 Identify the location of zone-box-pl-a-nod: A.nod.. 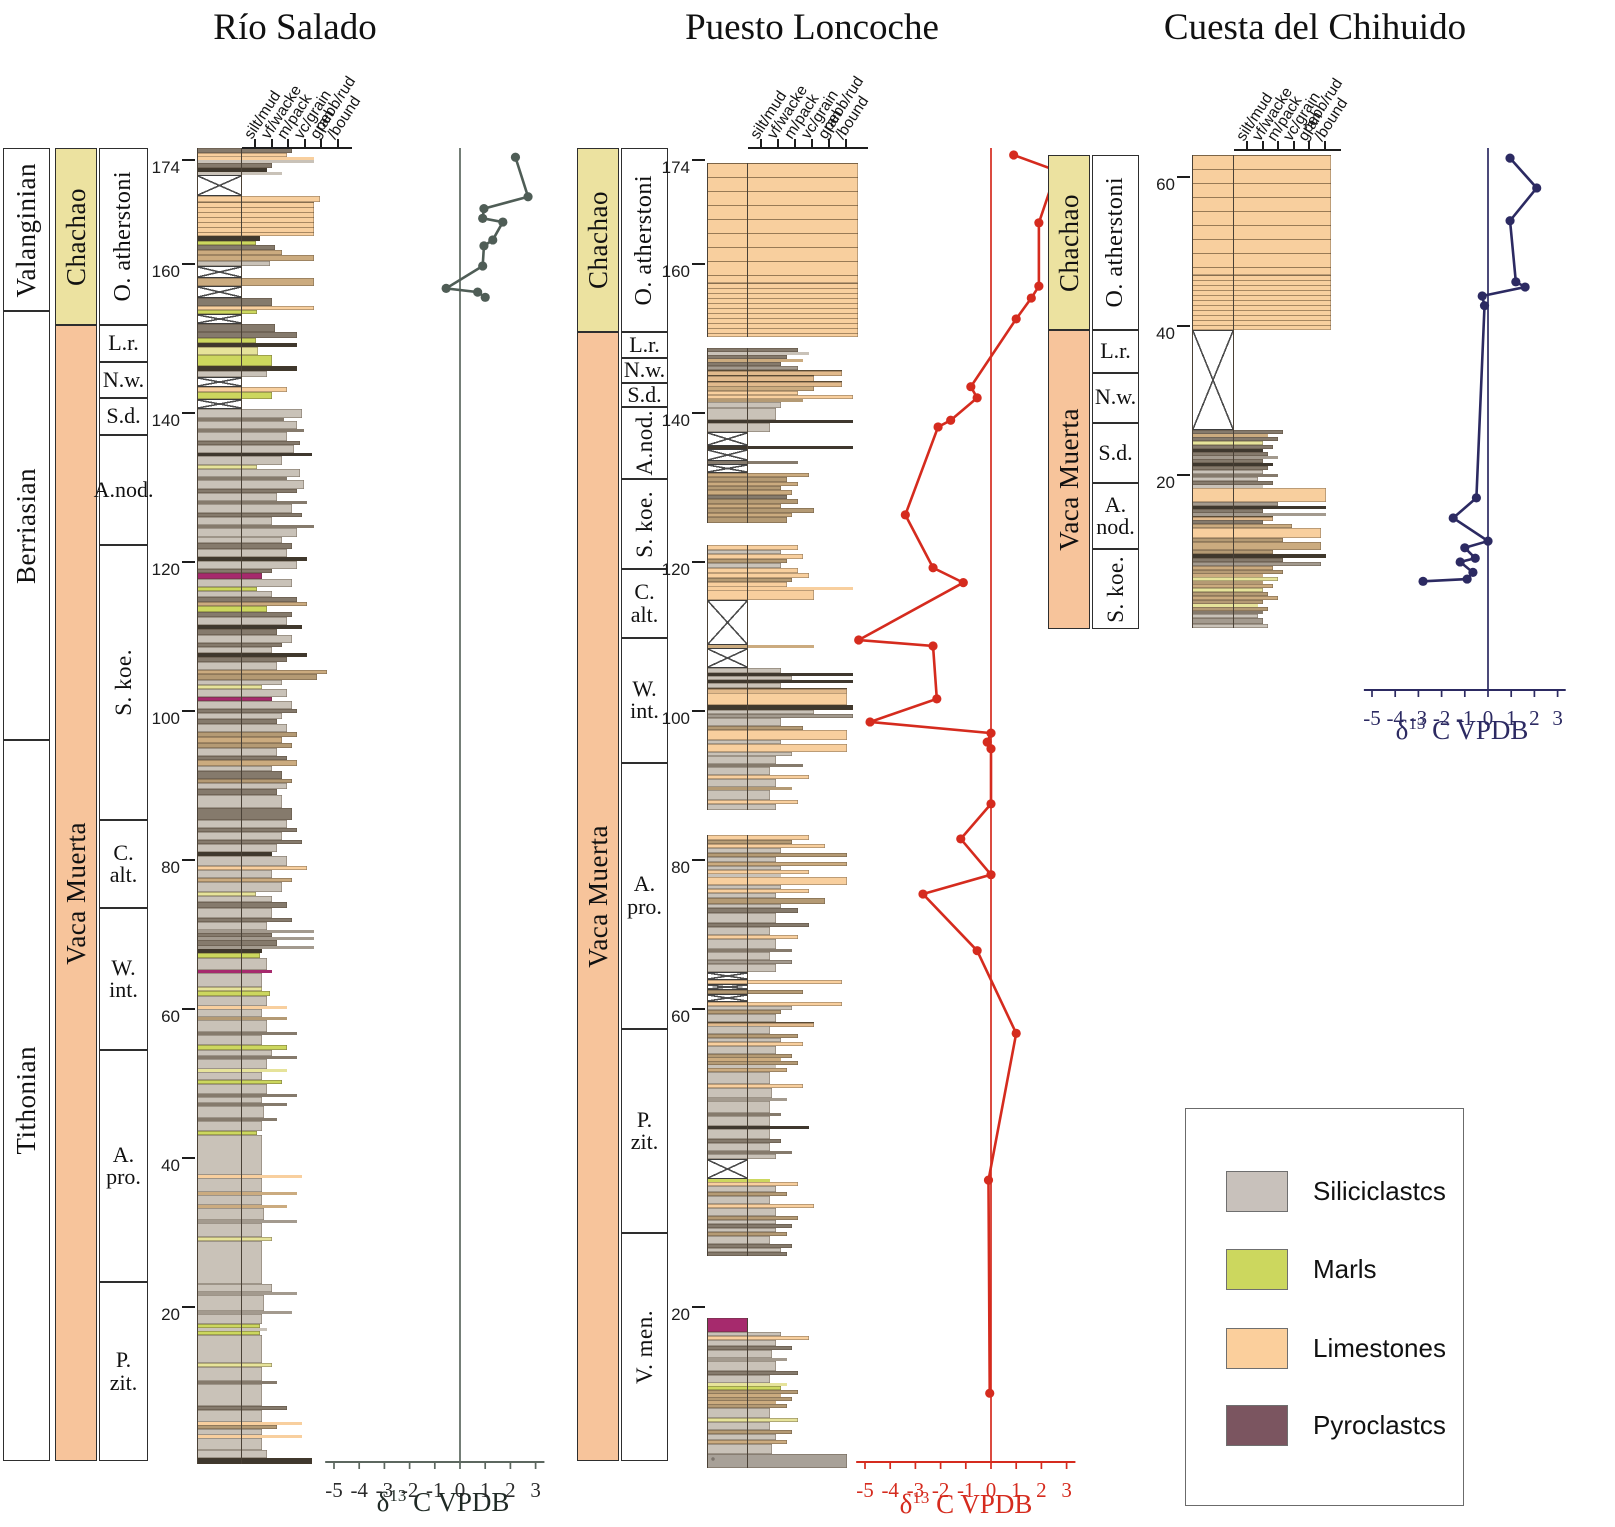
(644, 443).